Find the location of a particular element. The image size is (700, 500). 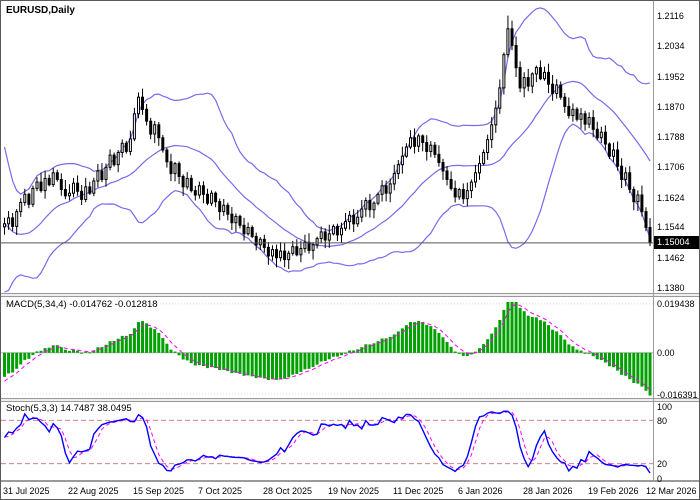

stoch-level-lines is located at coordinates (327, 442).